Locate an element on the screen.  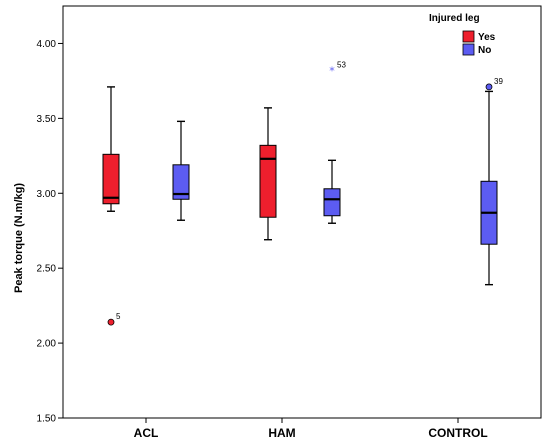
legend-label-no: No is located at coordinates (484, 50).